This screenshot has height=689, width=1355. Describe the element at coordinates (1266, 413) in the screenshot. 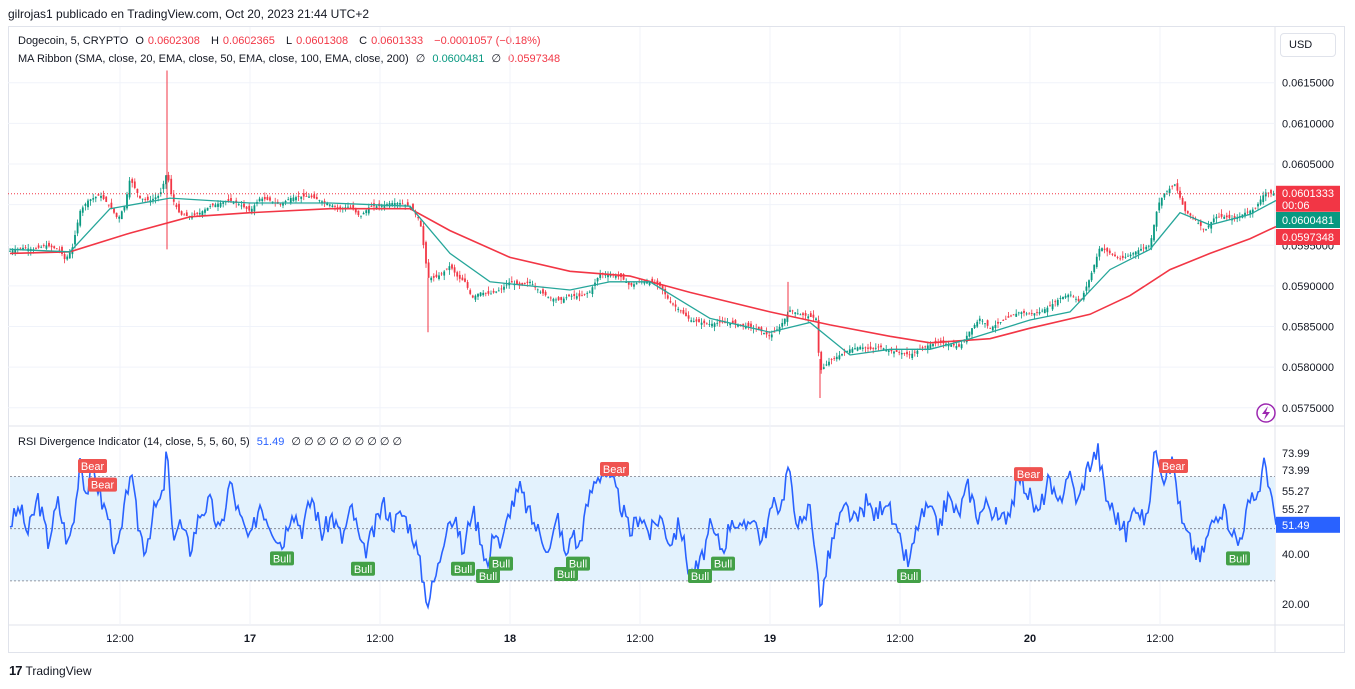

I see `lightning-icon` at that location.